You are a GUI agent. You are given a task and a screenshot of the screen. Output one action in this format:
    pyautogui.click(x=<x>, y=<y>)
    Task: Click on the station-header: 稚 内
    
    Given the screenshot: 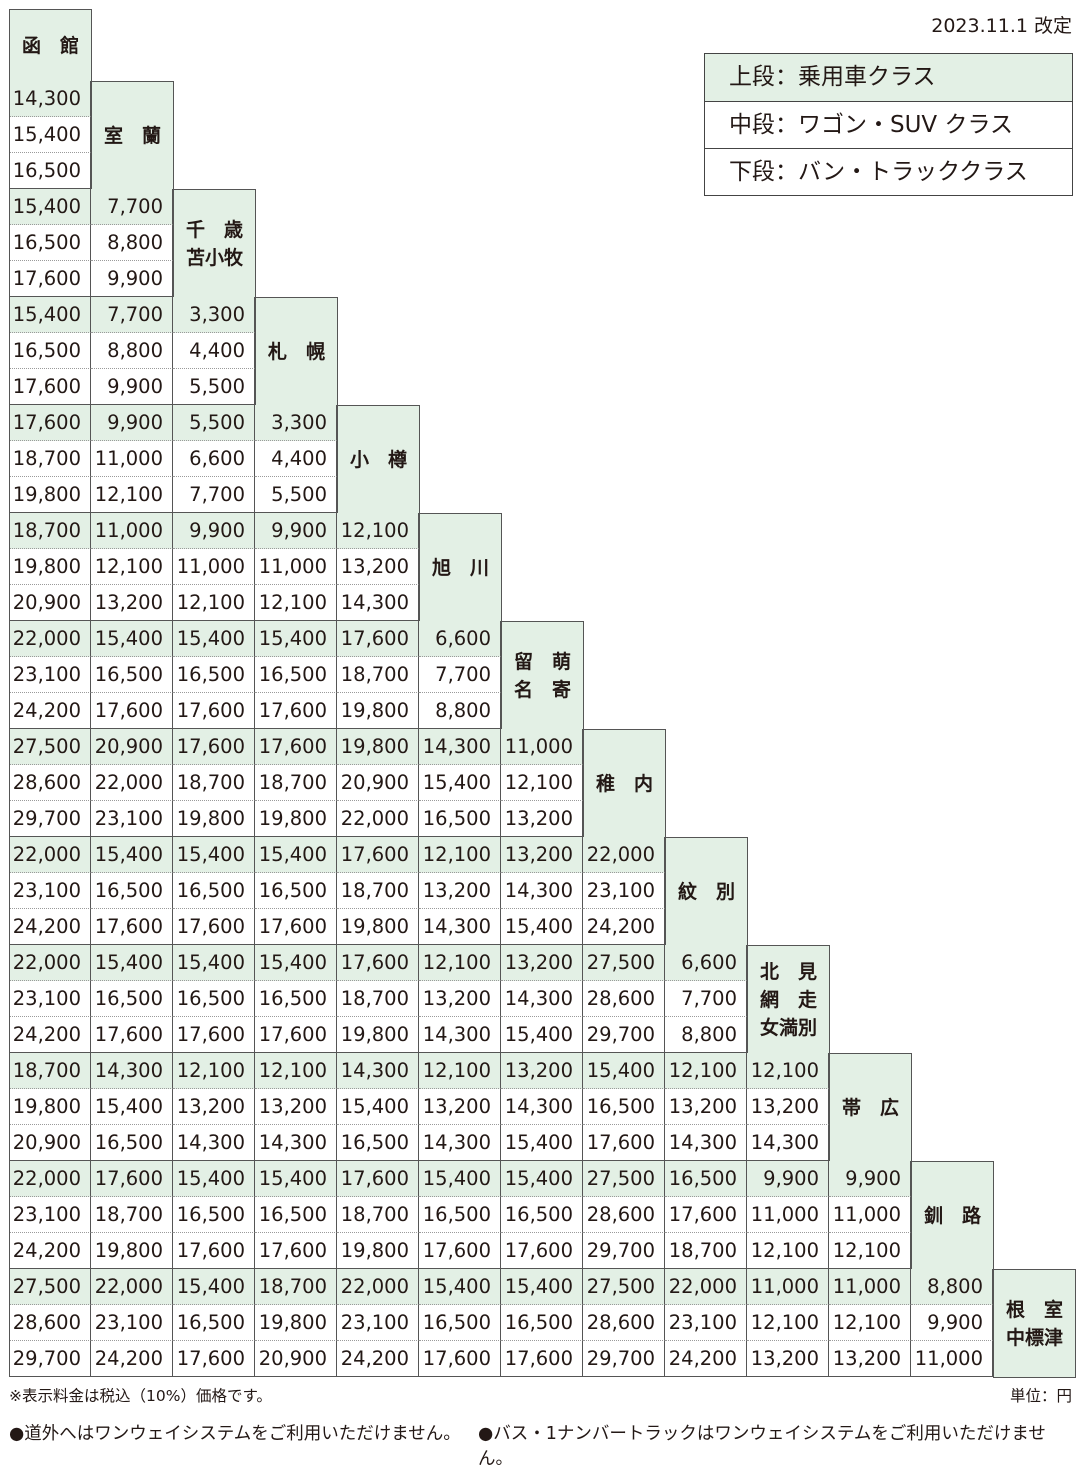 What is the action you would take?
    pyautogui.click(x=624, y=783)
    